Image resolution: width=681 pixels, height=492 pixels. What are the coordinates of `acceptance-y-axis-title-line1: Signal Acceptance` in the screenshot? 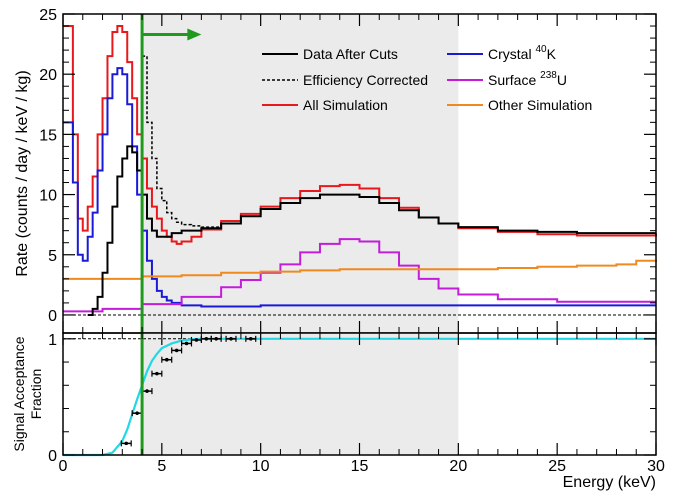 It's located at (19, 393).